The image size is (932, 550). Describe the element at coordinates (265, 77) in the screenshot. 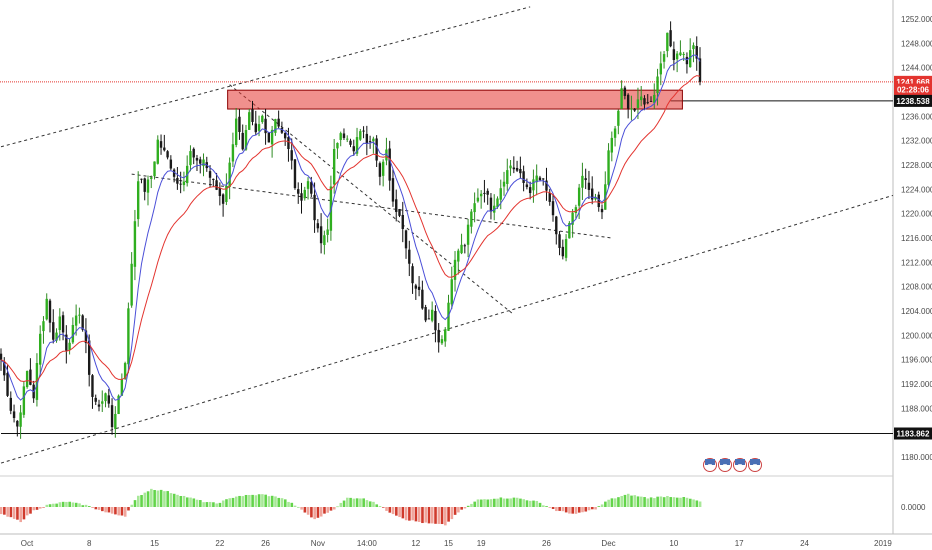

I see `trend-line` at that location.